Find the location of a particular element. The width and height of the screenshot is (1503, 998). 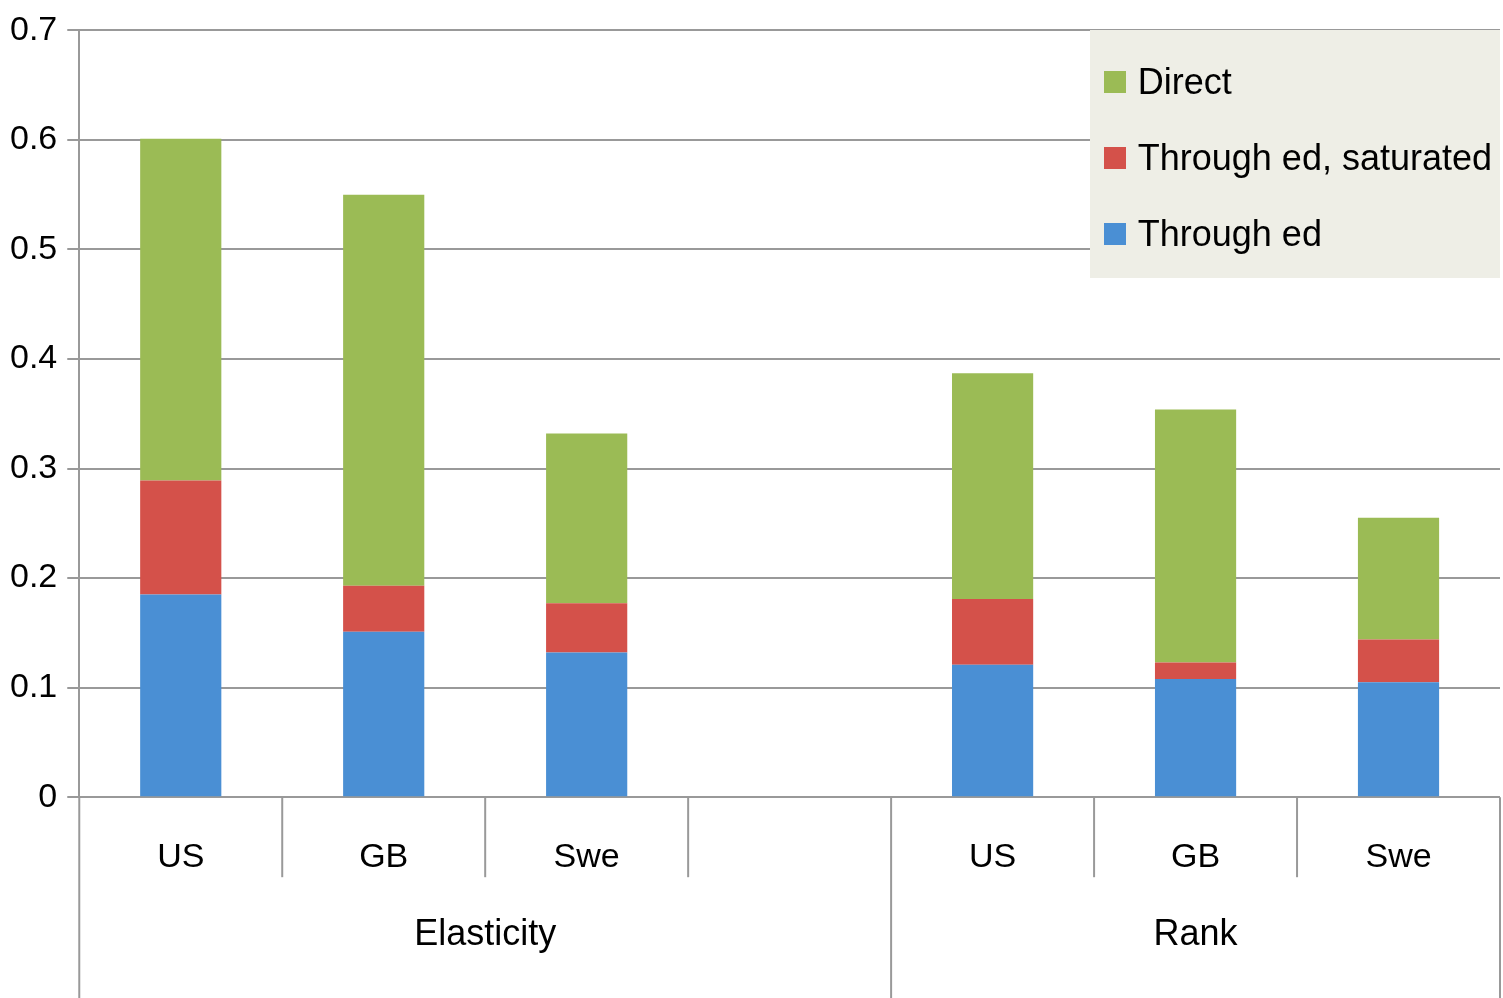

y-tick-label: 0.7 is located at coordinates (34, 27).